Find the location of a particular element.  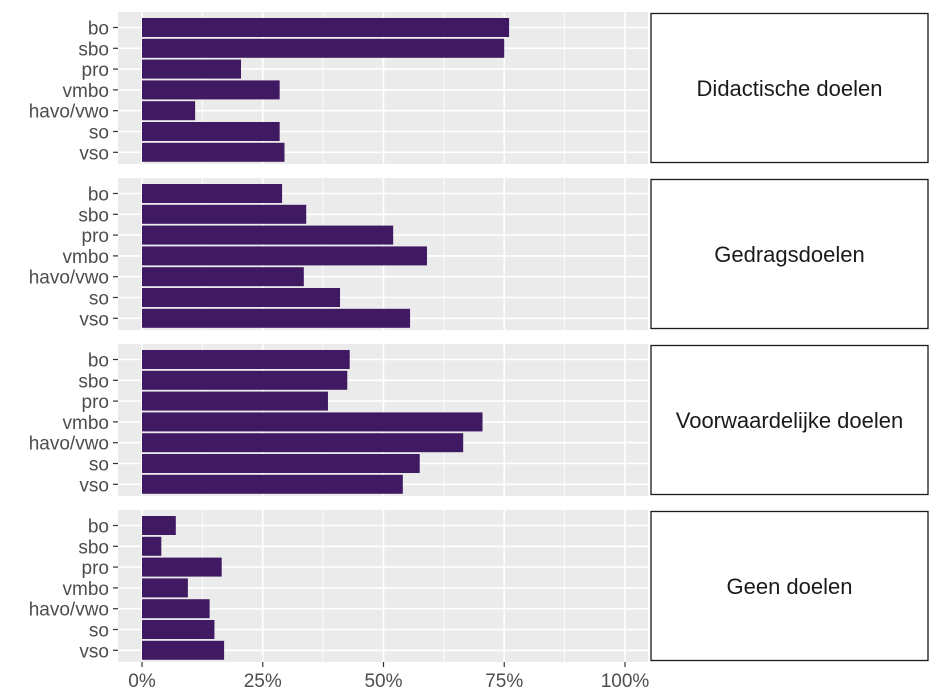

x-tick-label: 75% is located at coordinates (504, 681).